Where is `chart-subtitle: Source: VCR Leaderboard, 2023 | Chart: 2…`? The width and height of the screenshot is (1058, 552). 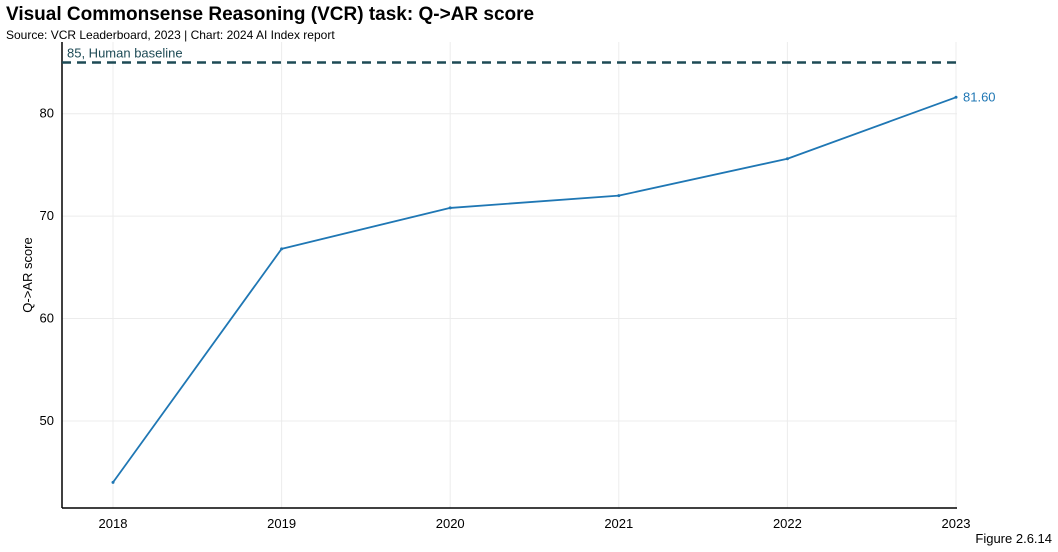 chart-subtitle: Source: VCR Leaderboard, 2023 | Chart: 2… is located at coordinates (170, 35).